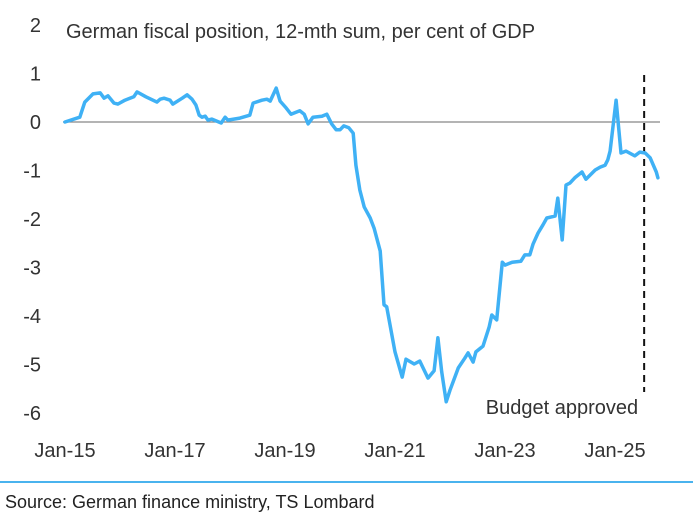 This screenshot has width=693, height=530. I want to click on x-tick-label: Jan-17, so click(174, 451).